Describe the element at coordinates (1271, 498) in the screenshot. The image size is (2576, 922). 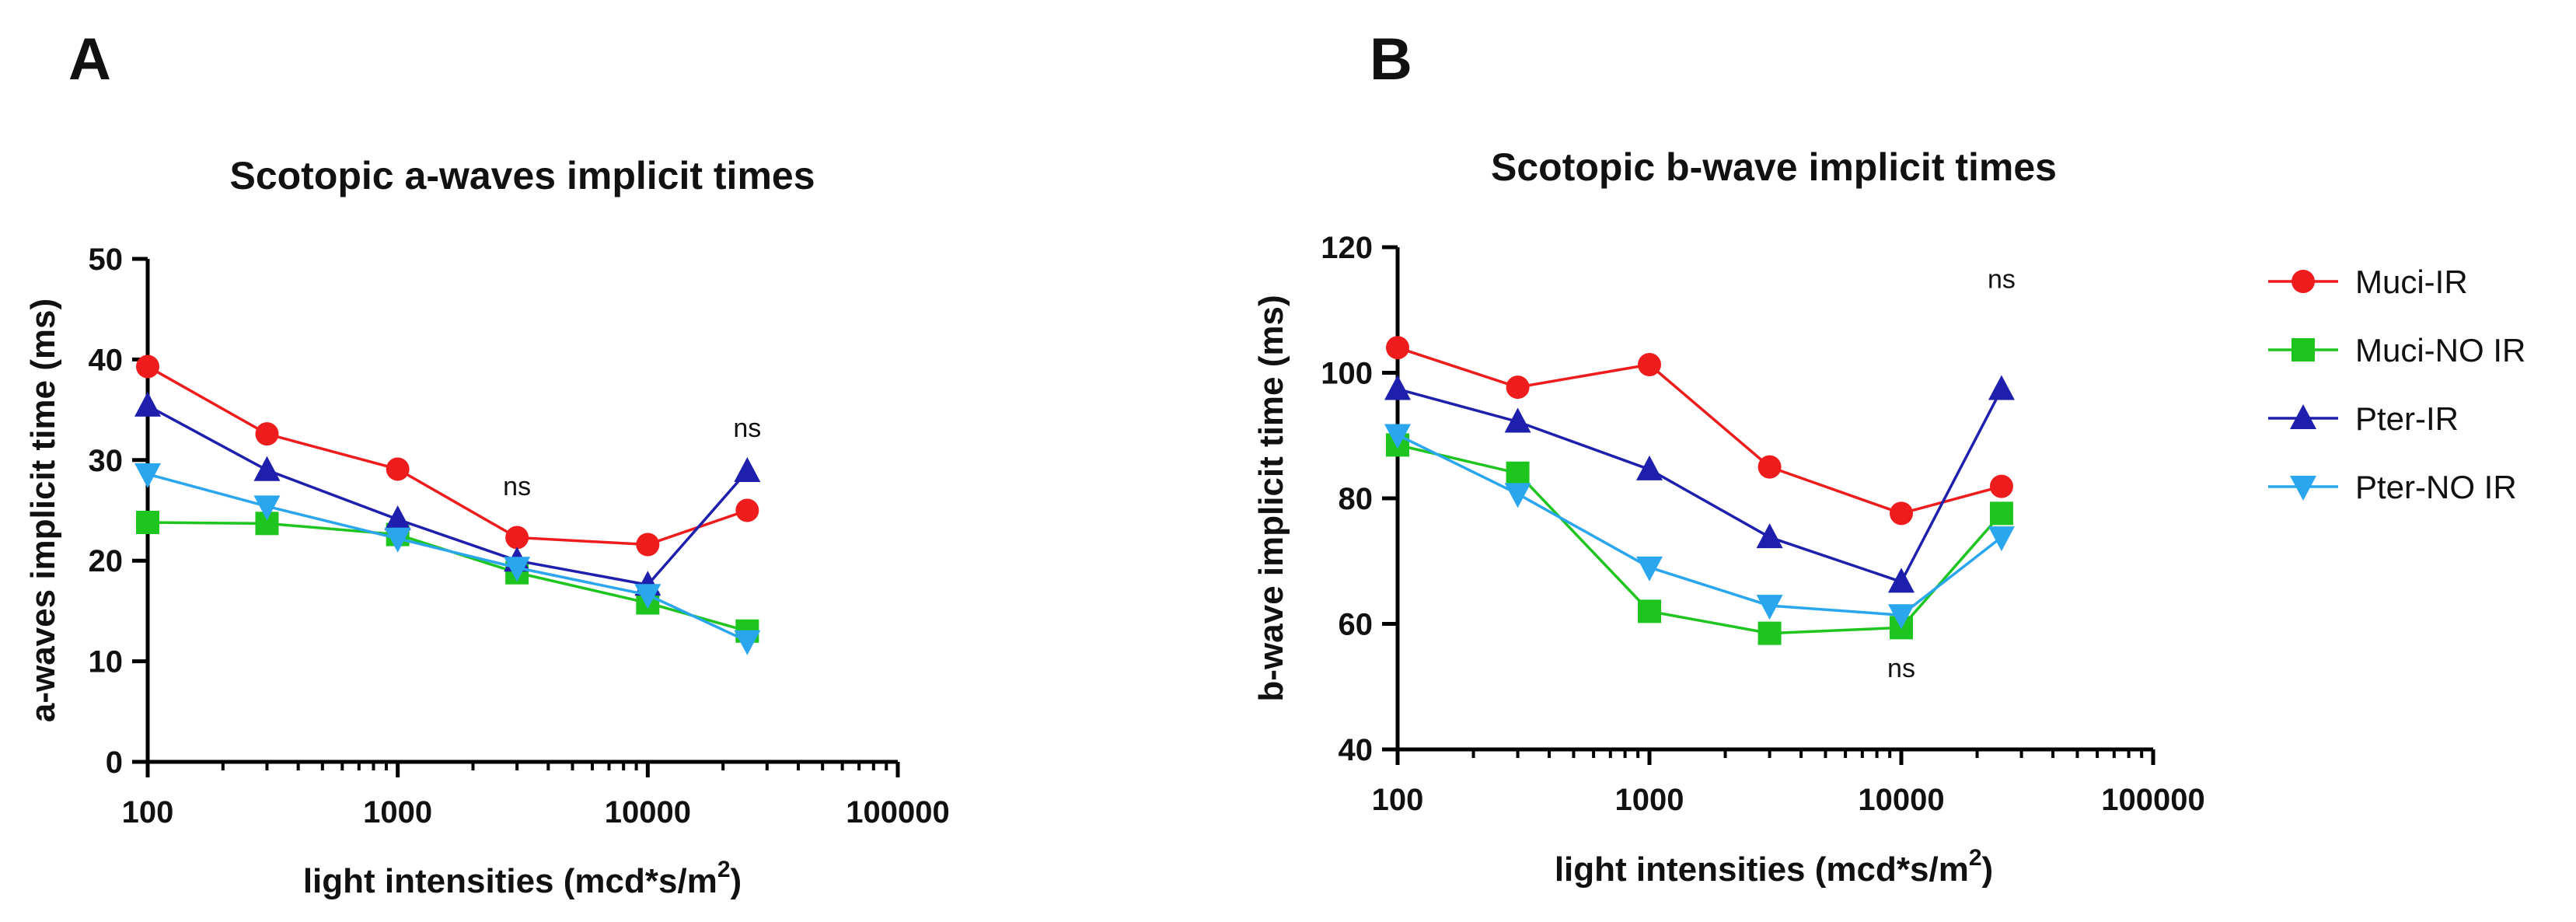
I see `panel-b-ylabel: b-wave implicit time (ms)` at that location.